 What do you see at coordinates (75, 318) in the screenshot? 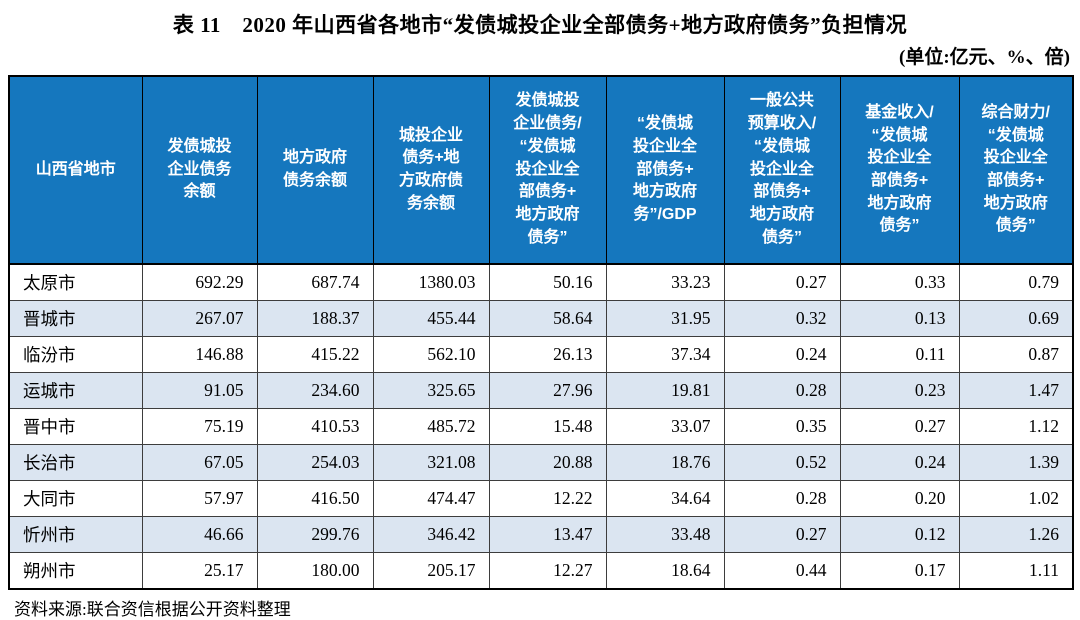
I see `city-cell: 晋城市` at bounding box center [75, 318].